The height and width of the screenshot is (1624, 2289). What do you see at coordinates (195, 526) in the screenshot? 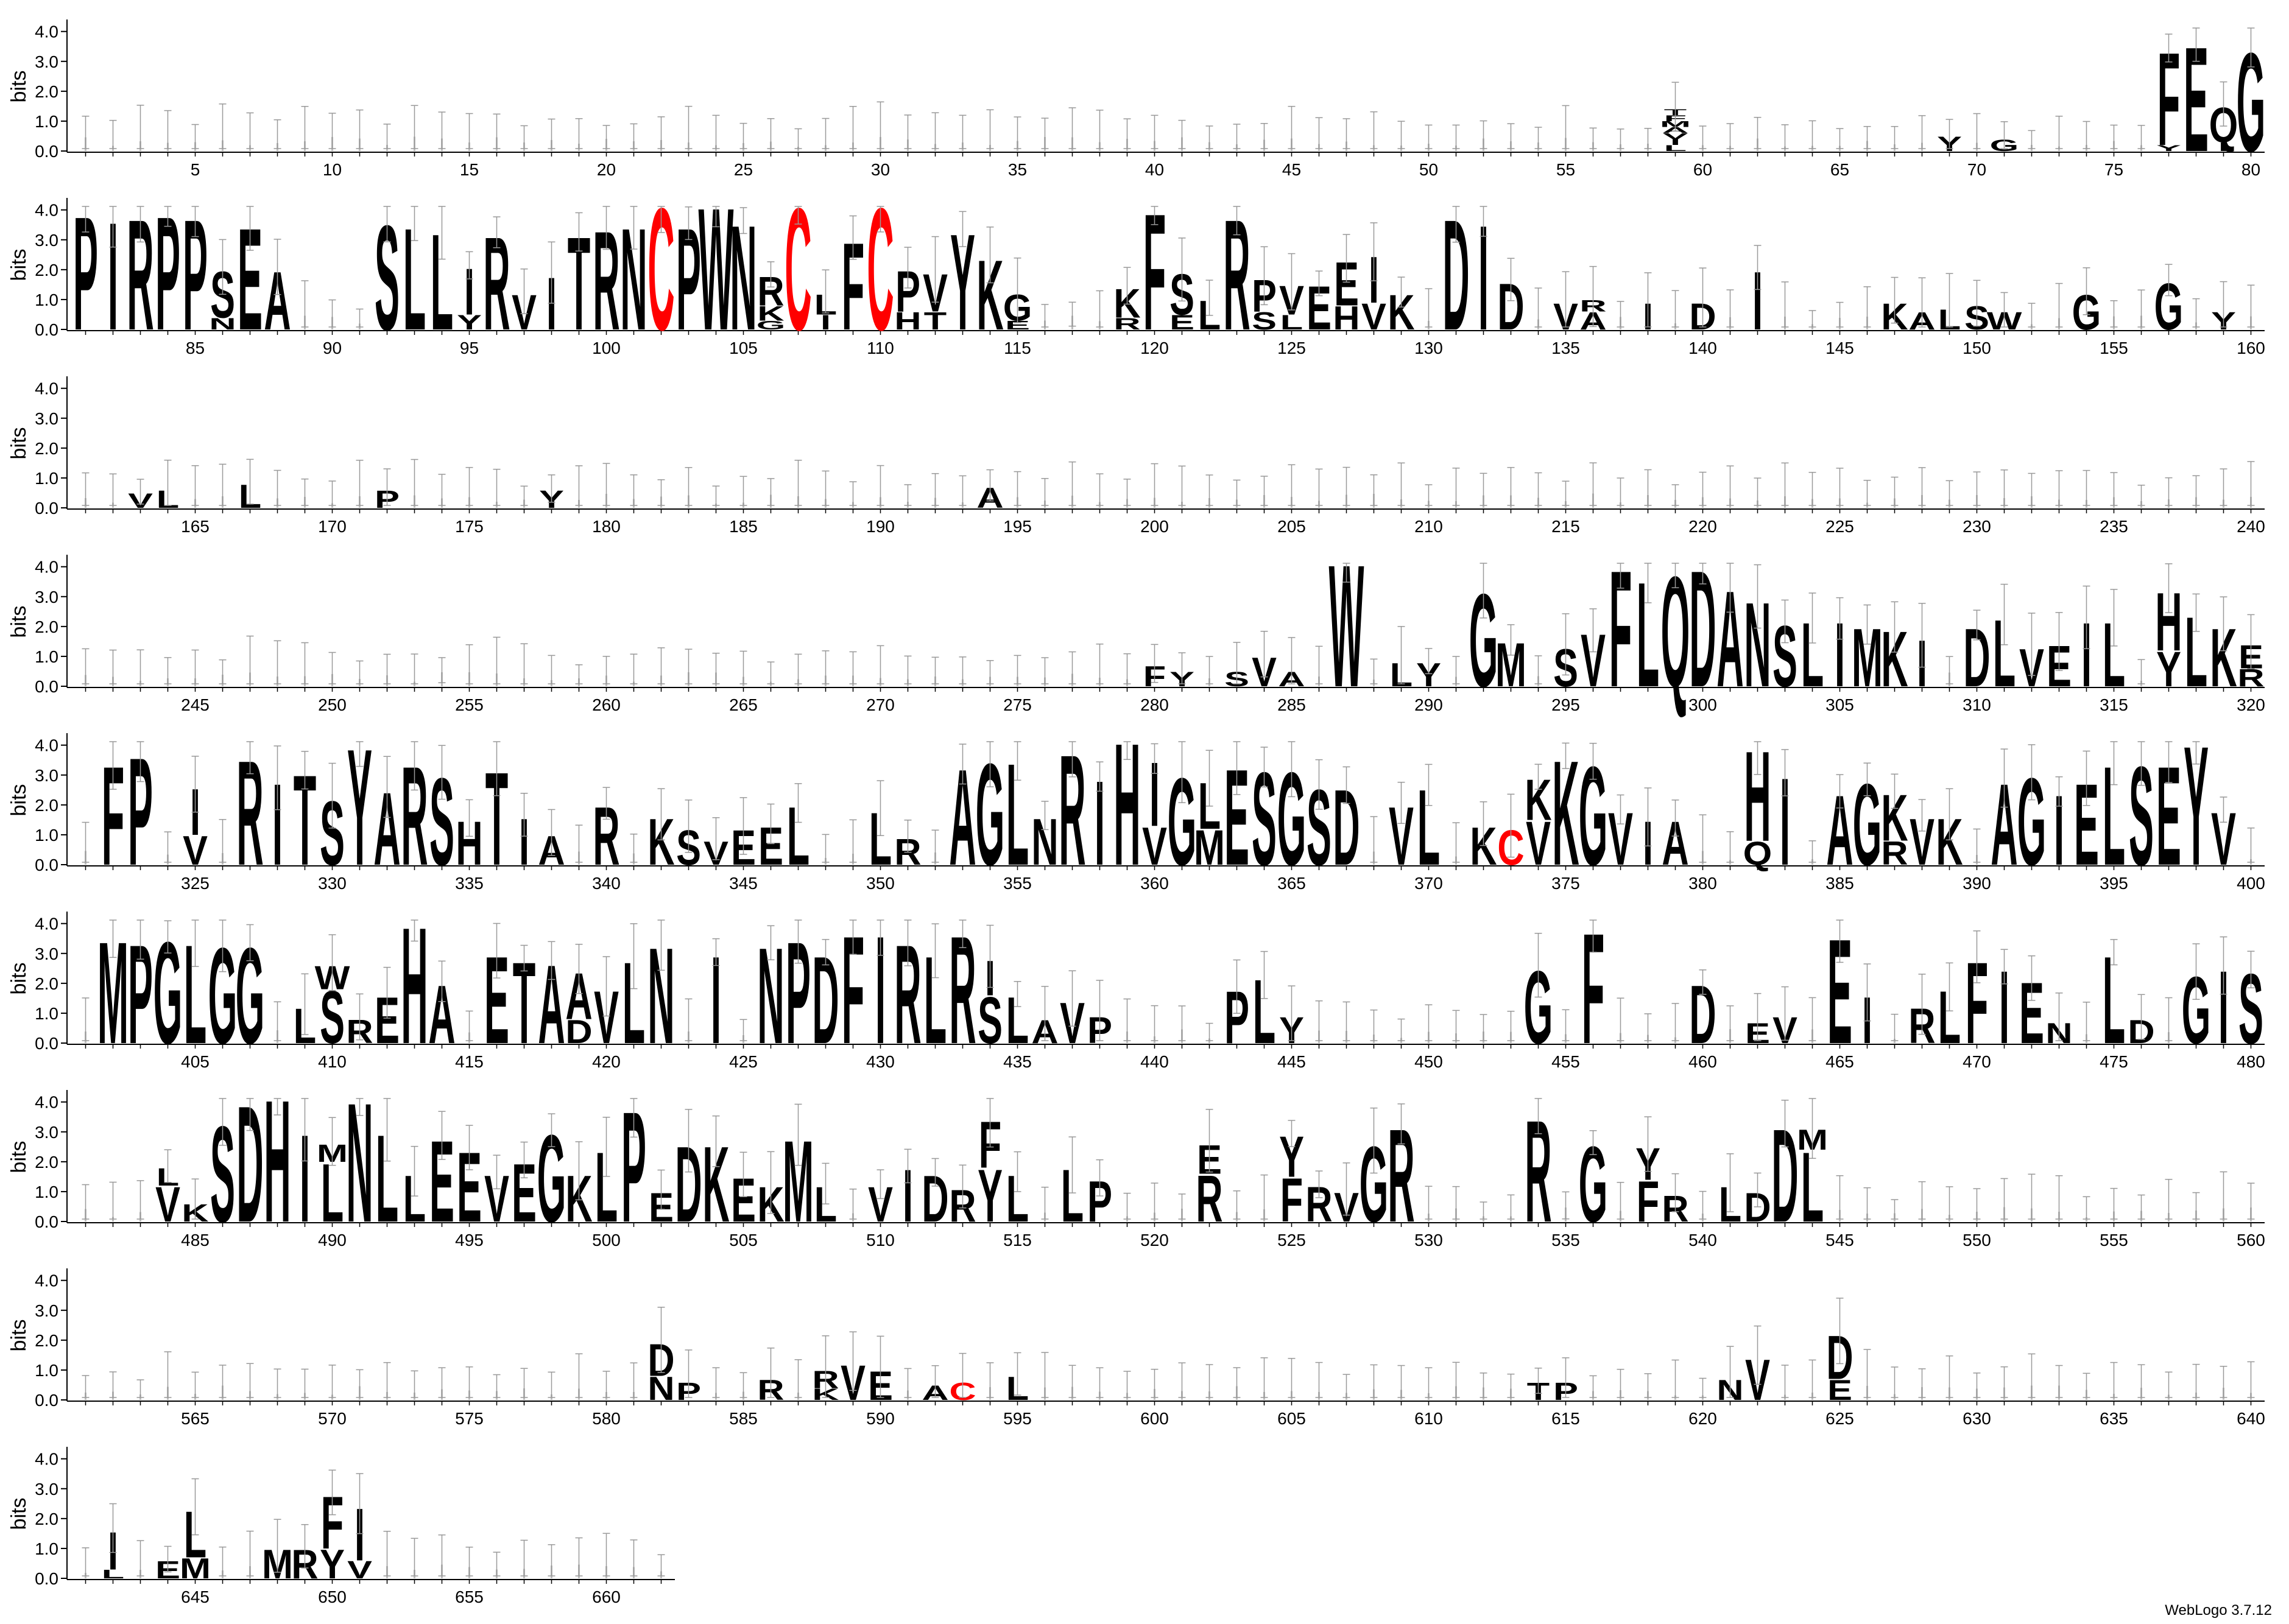
I see `x-tick-label: 165` at bounding box center [195, 526].